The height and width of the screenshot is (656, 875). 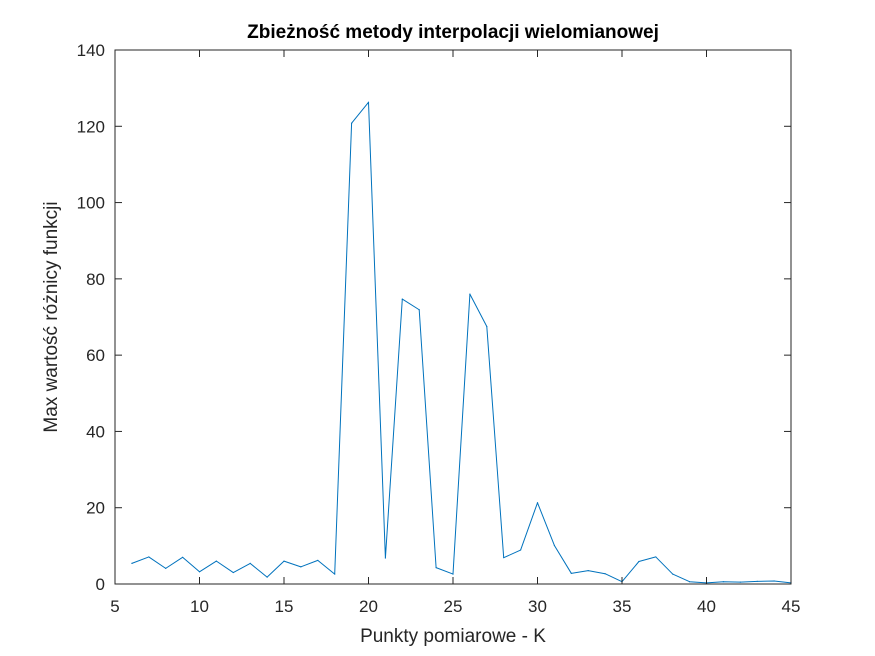 What do you see at coordinates (51, 316) in the screenshot?
I see `y-axis-label: Max wartość różnicy funkcji` at bounding box center [51, 316].